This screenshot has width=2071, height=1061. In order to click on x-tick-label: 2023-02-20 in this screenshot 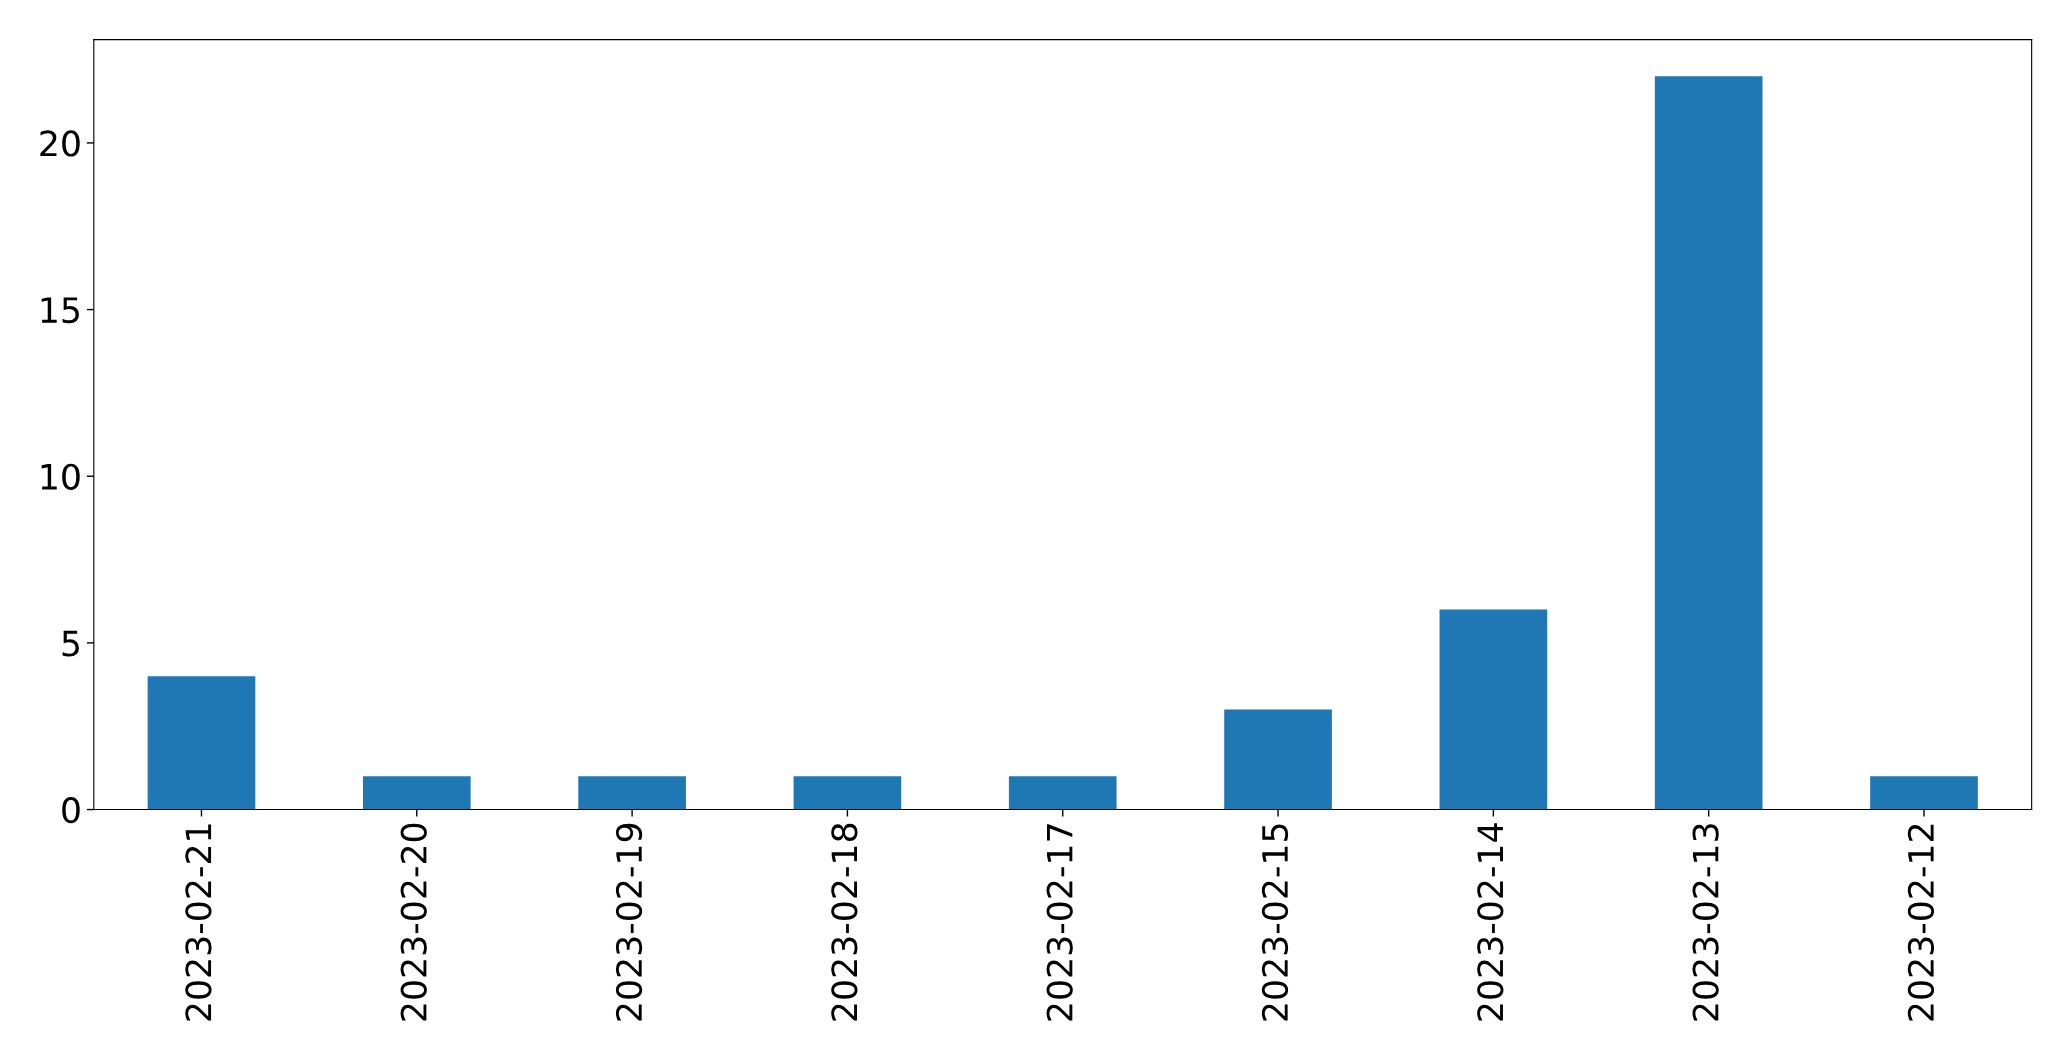, I will do `click(413, 922)`.